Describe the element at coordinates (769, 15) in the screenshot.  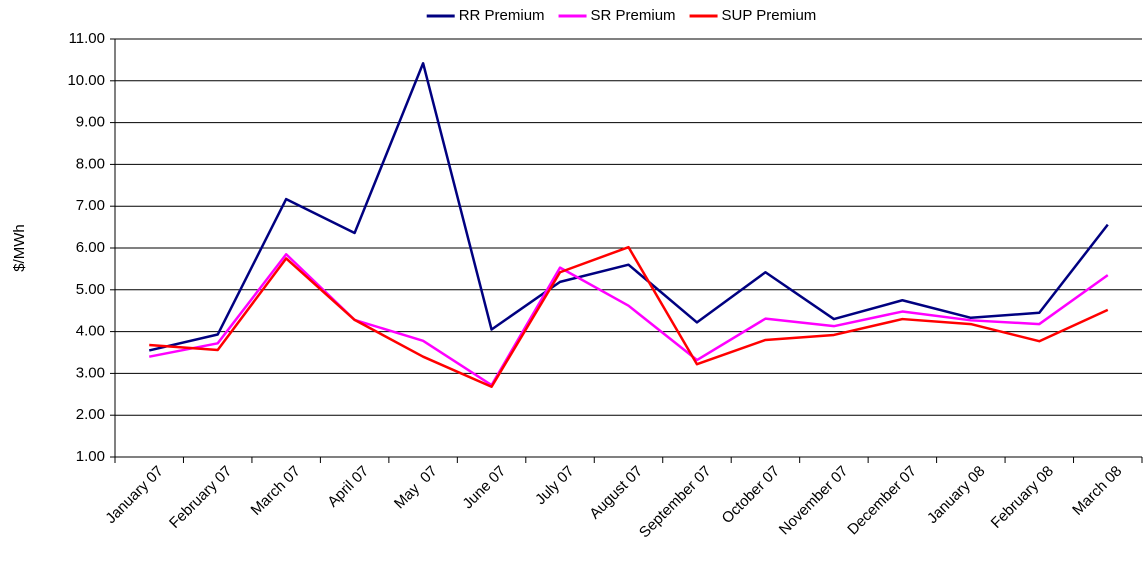
I see `legend-label: SUP Premium` at that location.